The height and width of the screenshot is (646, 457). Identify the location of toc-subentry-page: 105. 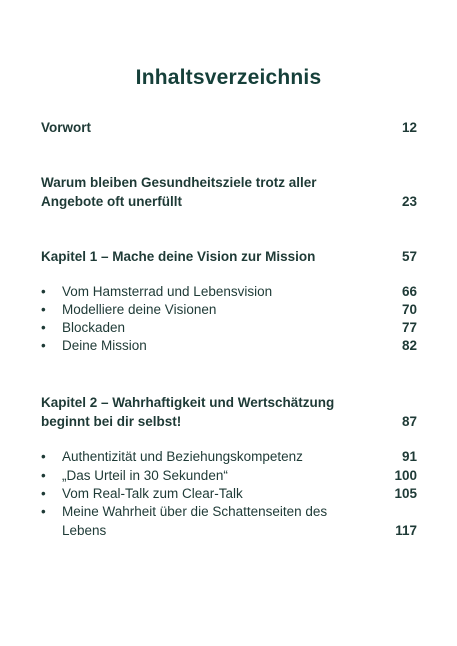
(405, 493).